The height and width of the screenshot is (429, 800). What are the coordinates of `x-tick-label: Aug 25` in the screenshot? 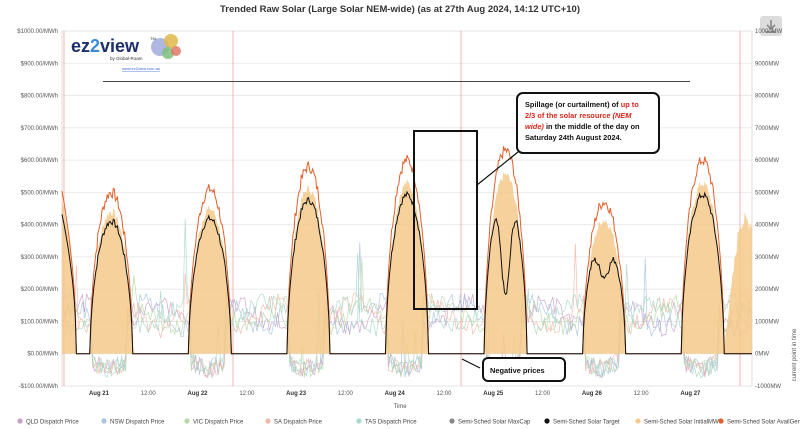 It's located at (493, 394).